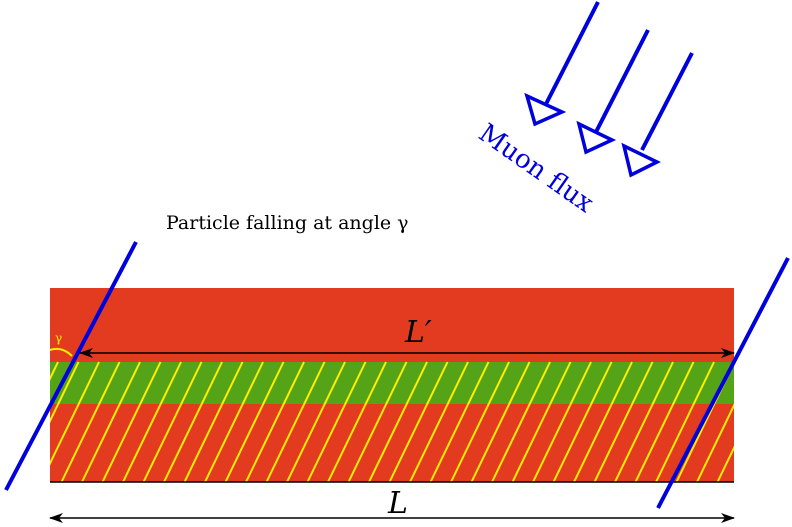 The width and height of the screenshot is (792, 527). I want to click on green-layer, so click(392, 383).